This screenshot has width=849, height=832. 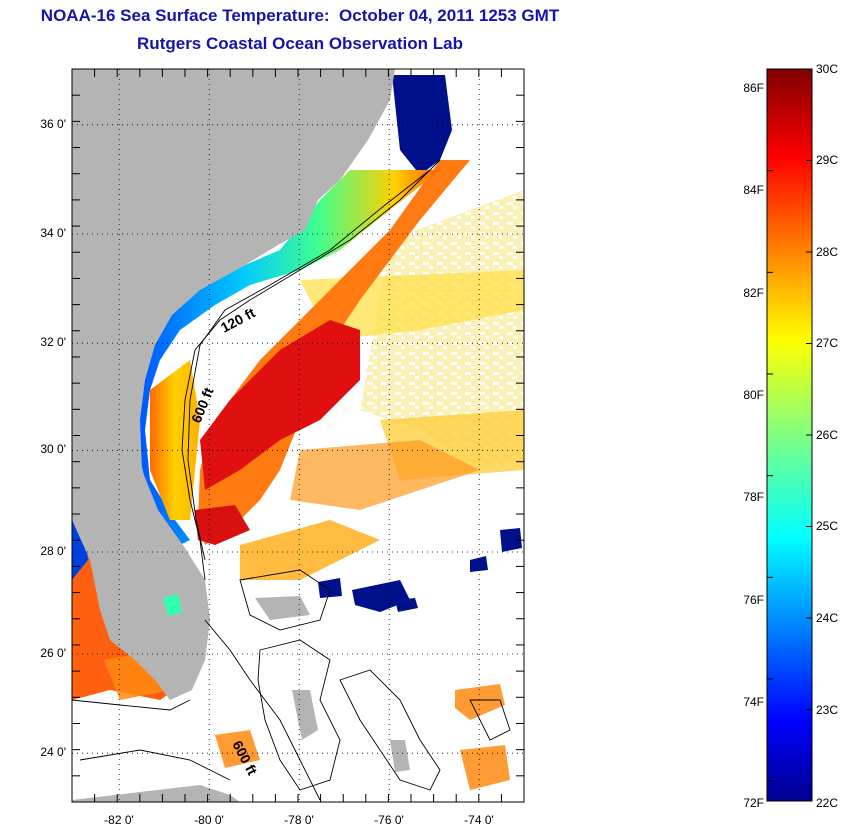 I want to click on colorbar-f-72: 72F, so click(x=753, y=803).